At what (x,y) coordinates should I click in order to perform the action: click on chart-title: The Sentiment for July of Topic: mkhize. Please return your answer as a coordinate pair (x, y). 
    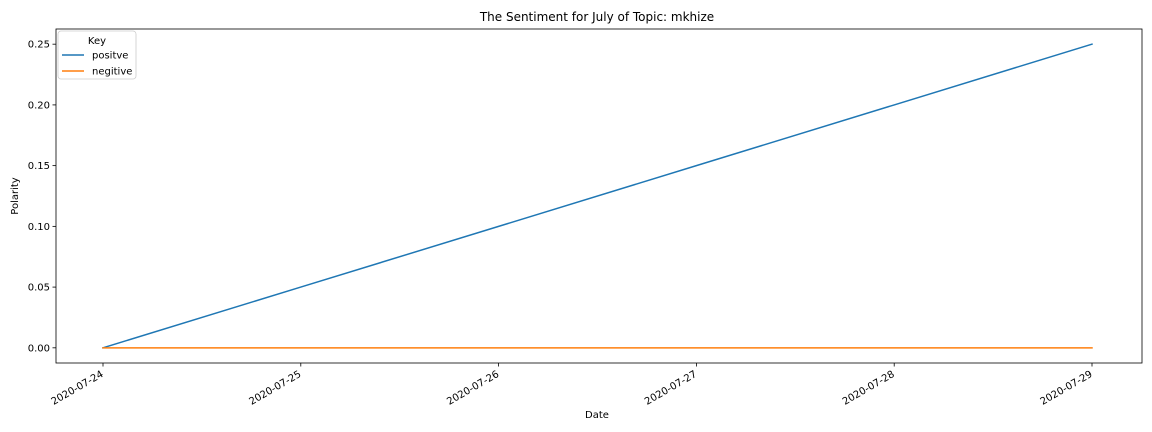
    Looking at the image, I should click on (596, 17).